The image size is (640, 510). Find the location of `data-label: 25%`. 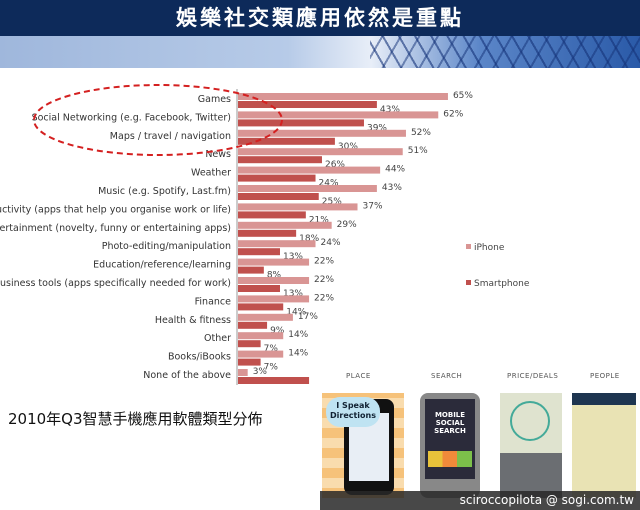

data-label: 25% is located at coordinates (332, 202).